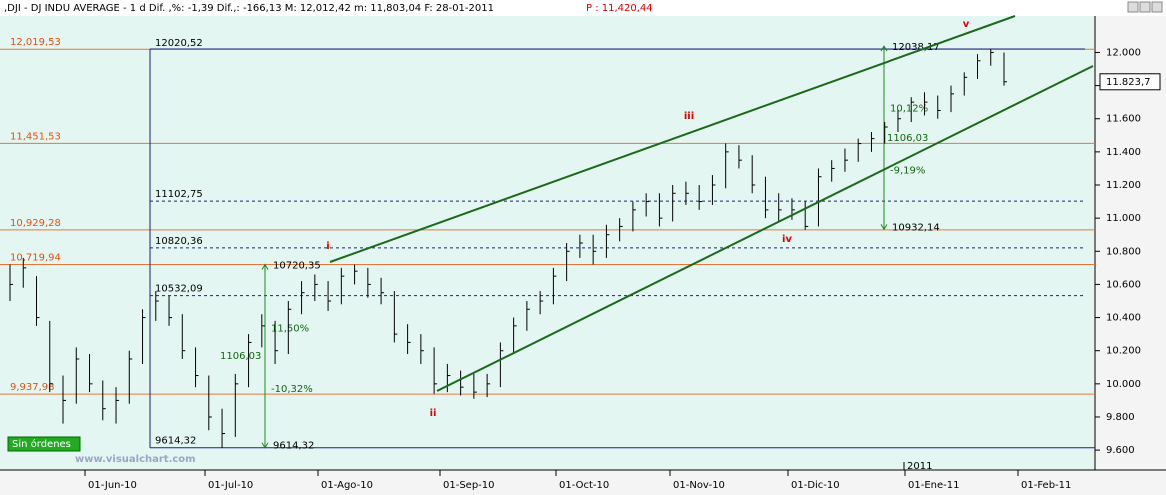 Image resolution: width=1166 pixels, height=495 pixels. Describe the element at coordinates (327, 246) in the screenshot. I see `wave-label: i` at that location.